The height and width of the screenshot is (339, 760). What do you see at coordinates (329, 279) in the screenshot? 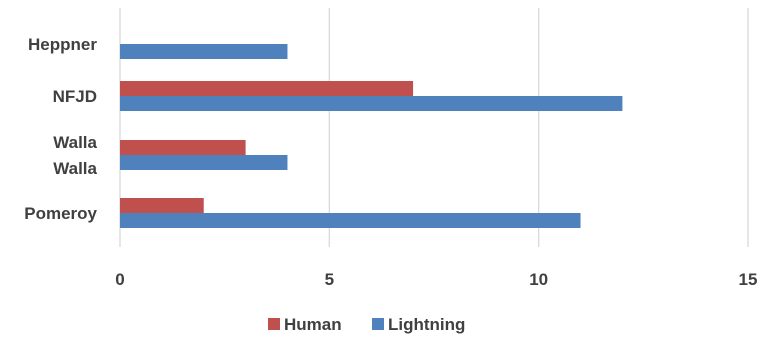
I see `x-tick-label-5: 5` at bounding box center [329, 279].